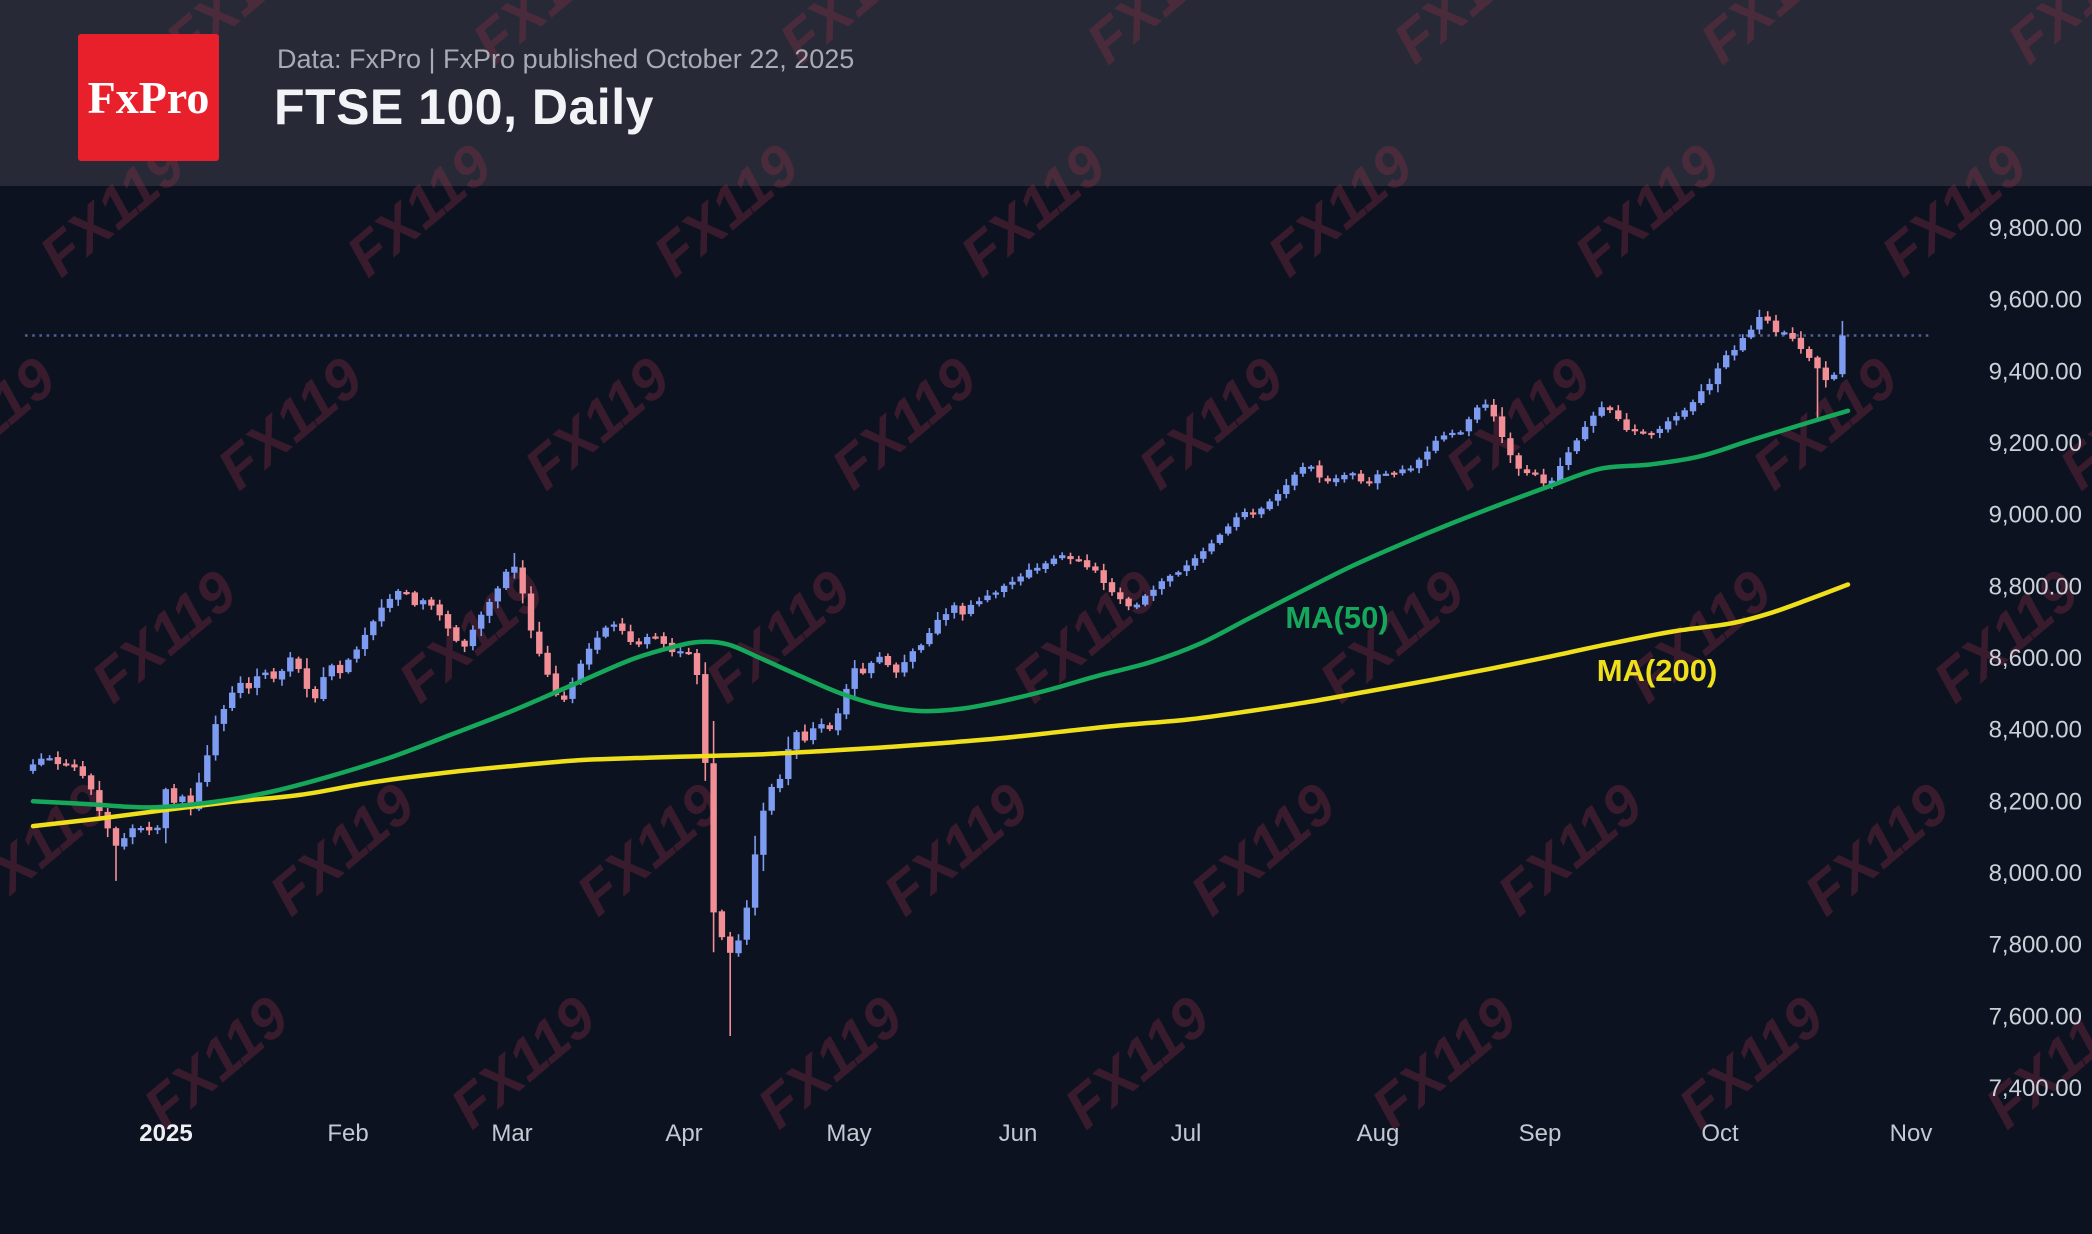  What do you see at coordinates (1336, 617) in the screenshot?
I see `ma50-label: MA(50)` at bounding box center [1336, 617].